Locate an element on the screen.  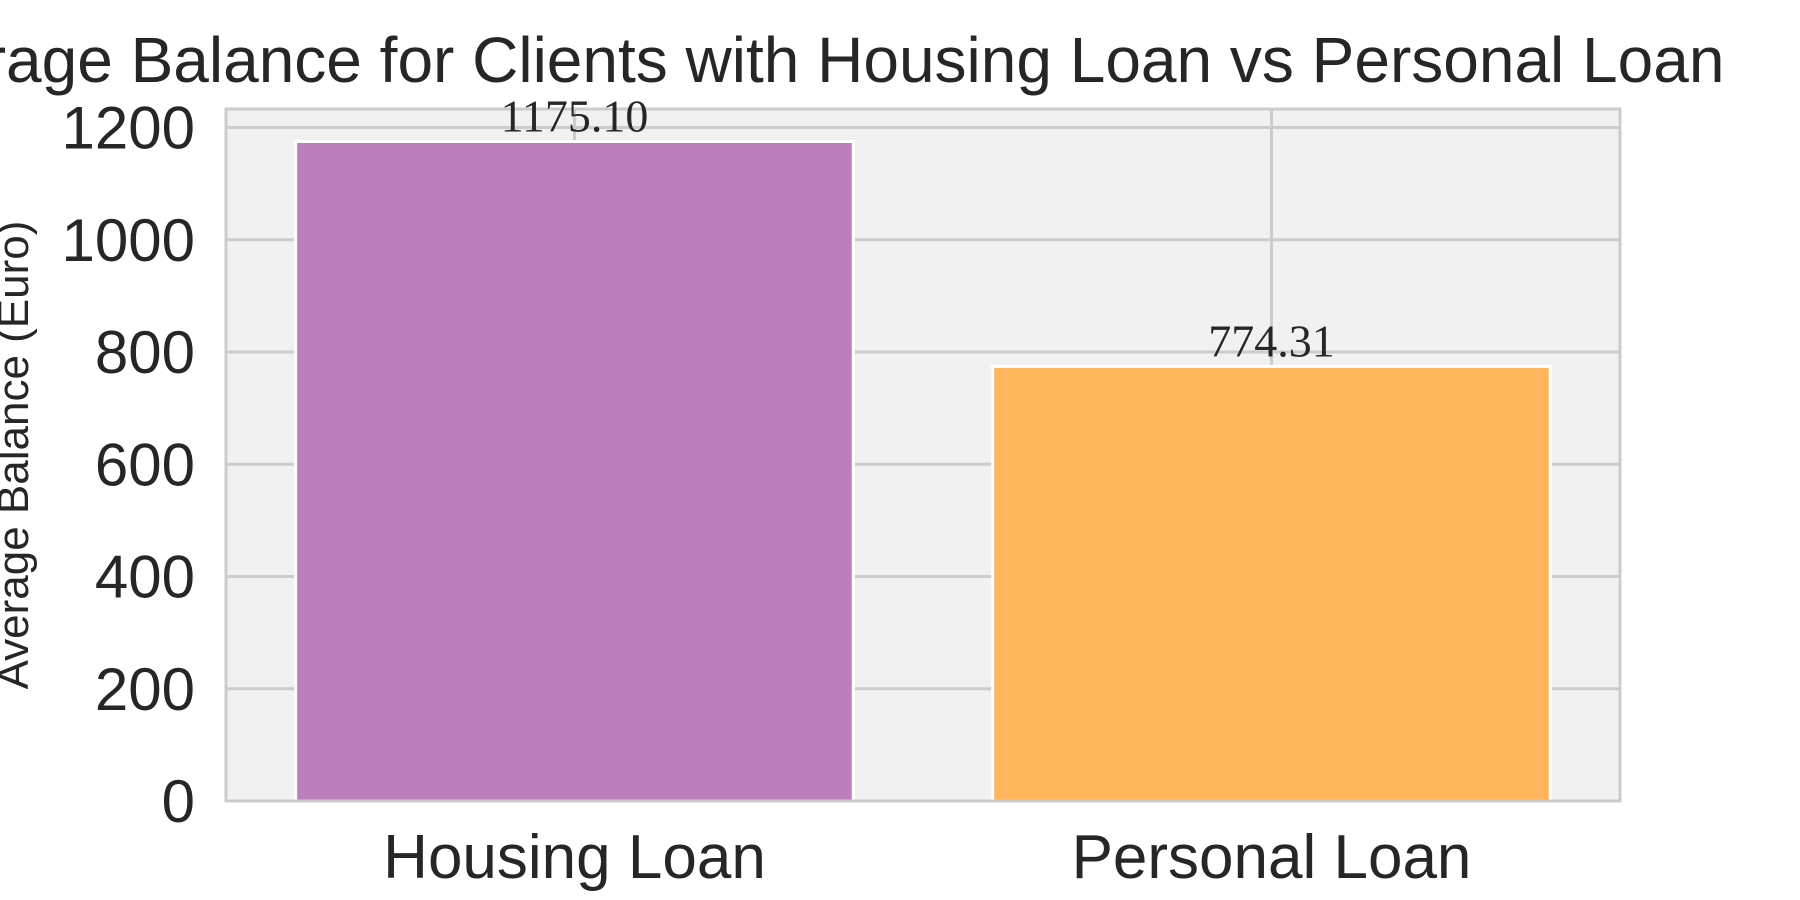
y-tick-label: 200 is located at coordinates (145, 689).